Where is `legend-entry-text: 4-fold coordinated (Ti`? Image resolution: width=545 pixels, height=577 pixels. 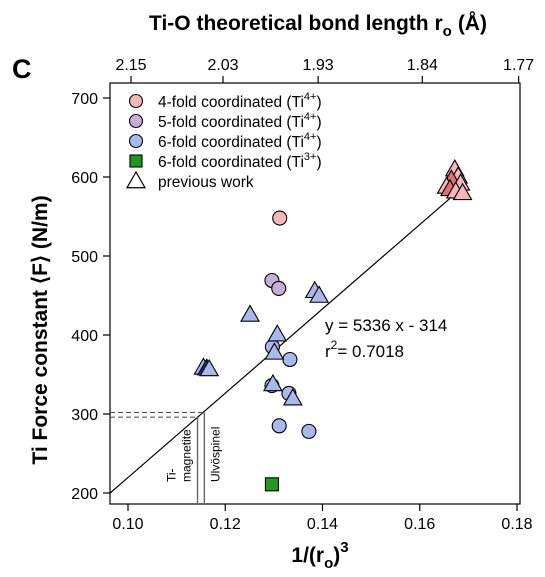
legend-entry-text: 4-fold coordinated (Ti is located at coordinates (231, 102).